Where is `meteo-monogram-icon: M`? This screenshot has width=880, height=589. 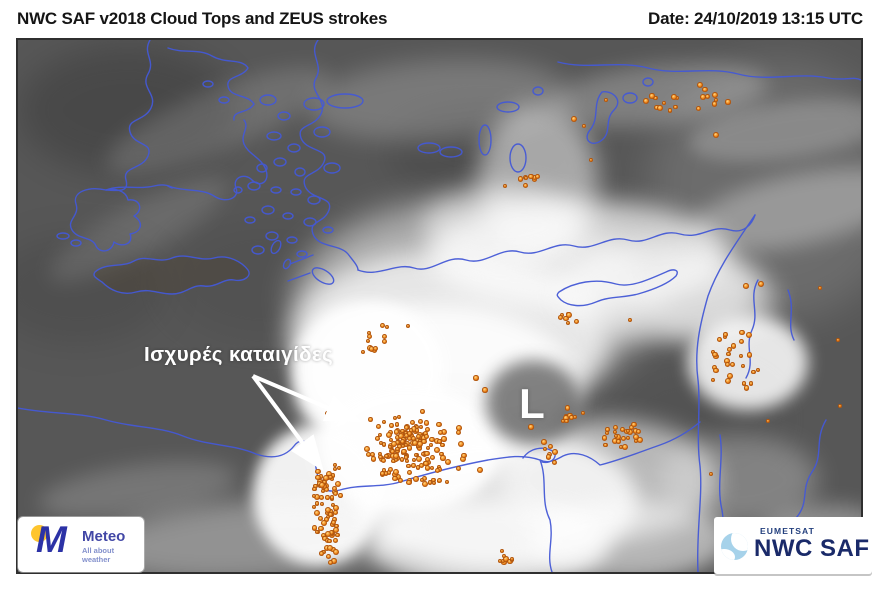 meteo-monogram-icon: M is located at coordinates (51, 539).